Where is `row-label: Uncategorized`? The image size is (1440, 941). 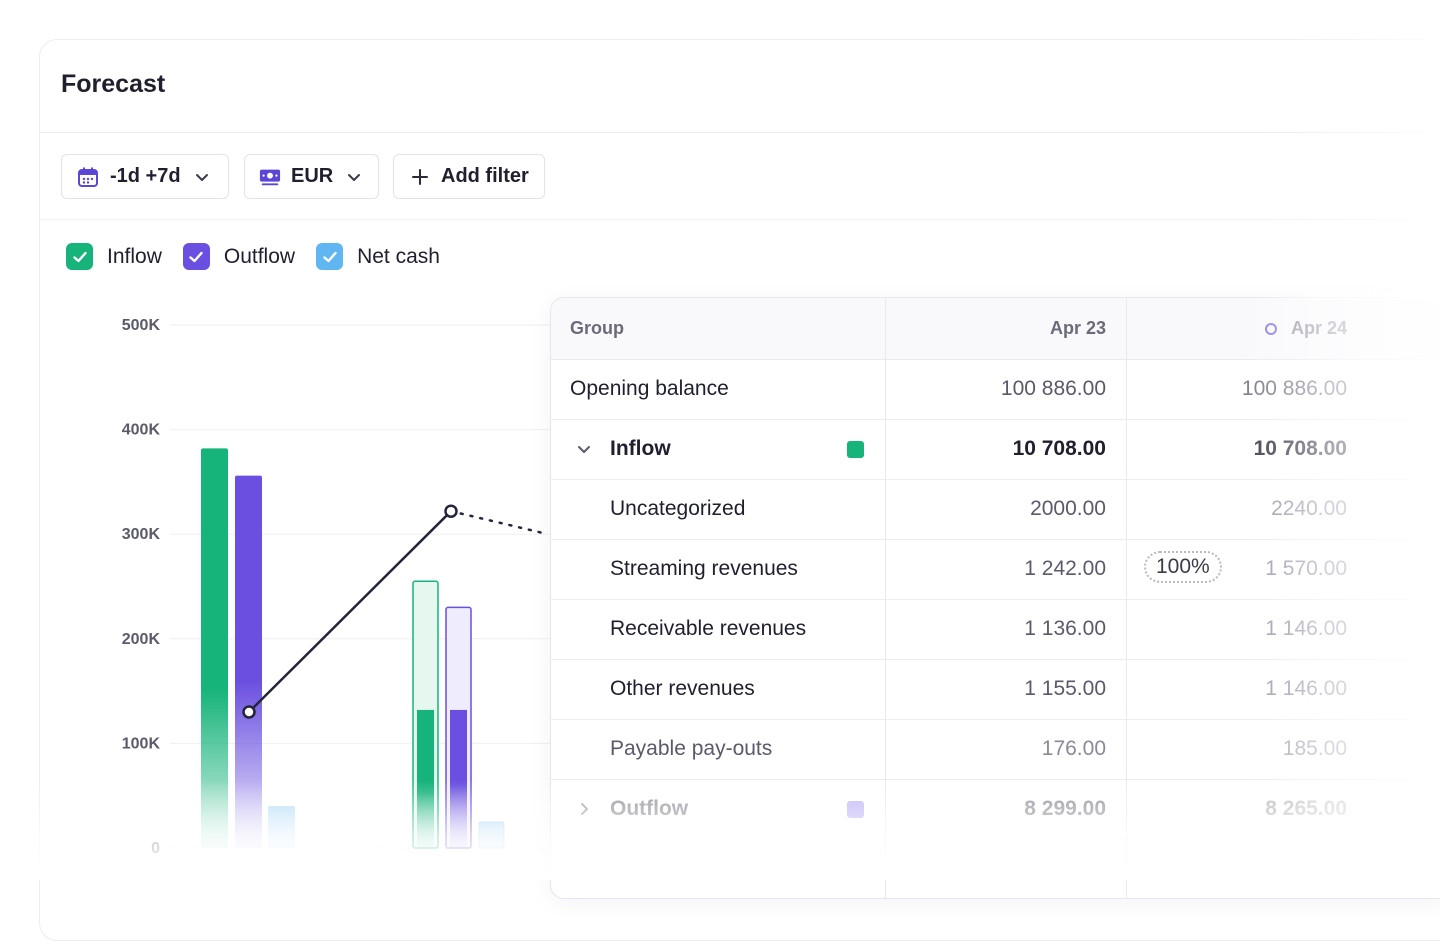
row-label: Uncategorized is located at coordinates (678, 508).